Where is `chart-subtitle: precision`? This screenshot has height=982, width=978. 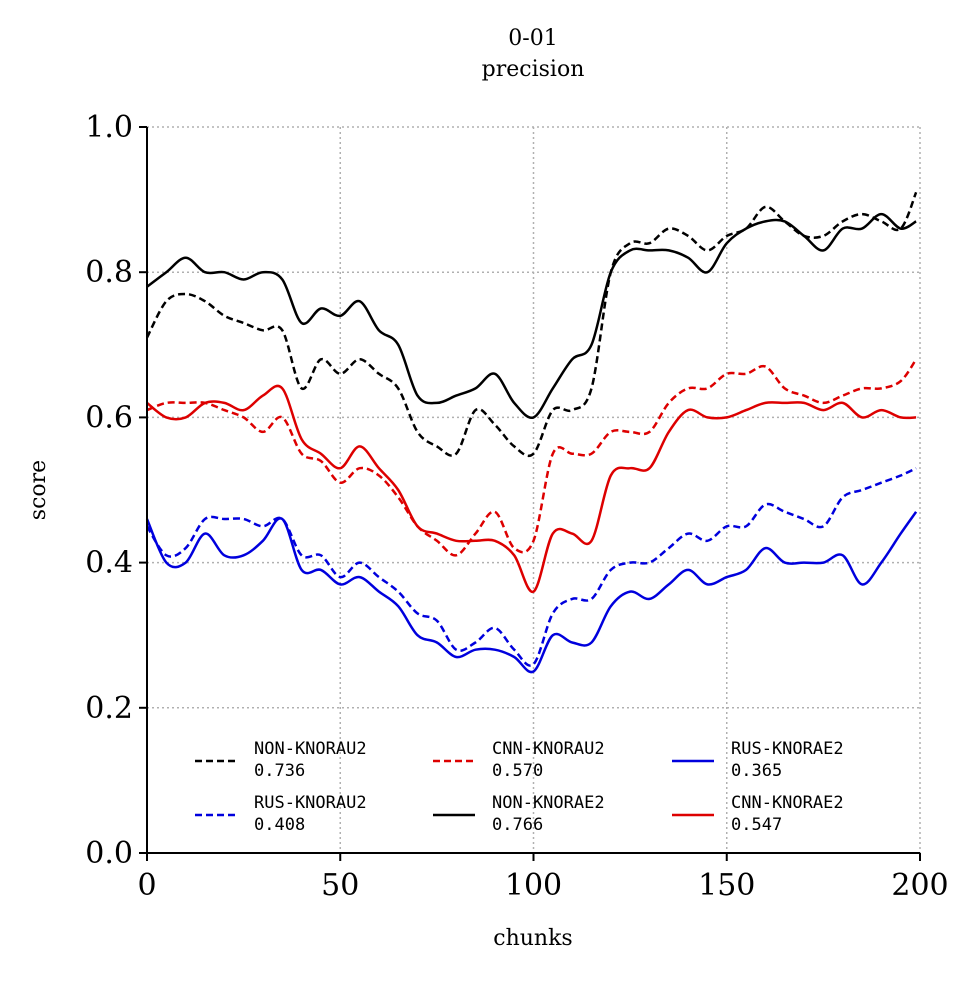
chart-subtitle: precision is located at coordinates (533, 69).